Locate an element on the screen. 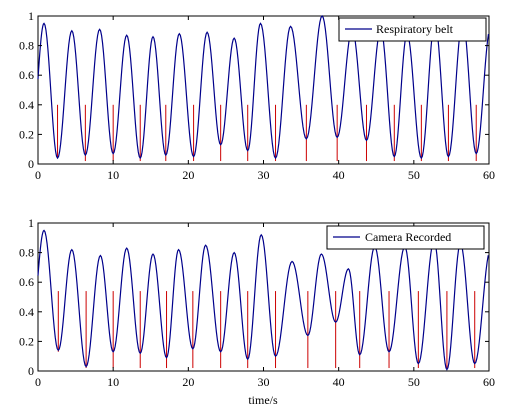 The image size is (506, 413). respiratory-belt-legend-label: Respiratory belt is located at coordinates (415, 29).